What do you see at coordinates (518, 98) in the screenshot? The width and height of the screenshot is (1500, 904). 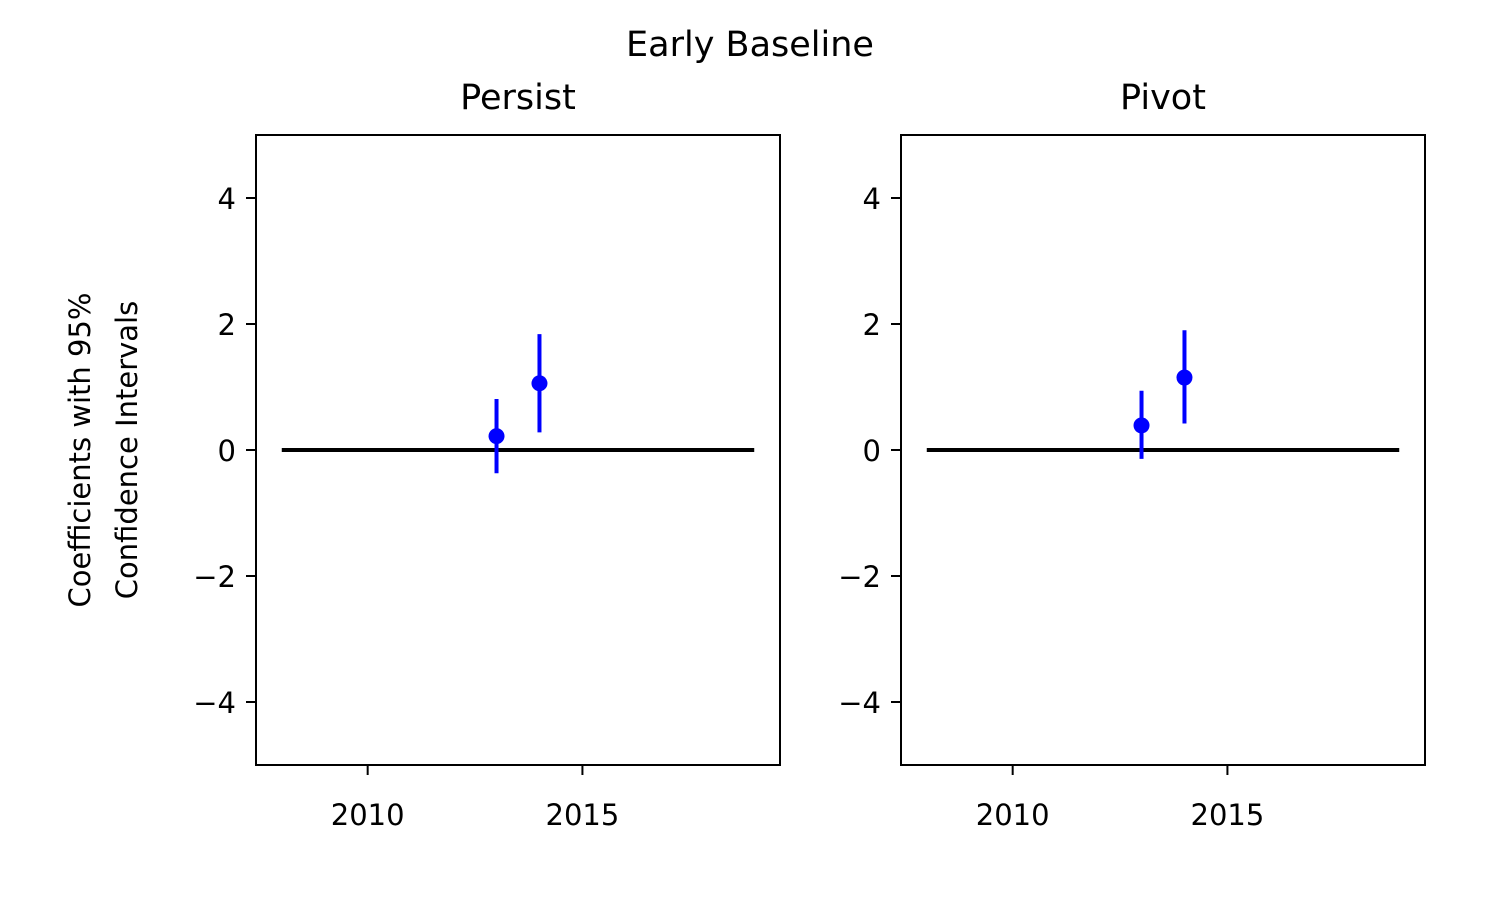 I see `panel-title: Persist` at bounding box center [518, 98].